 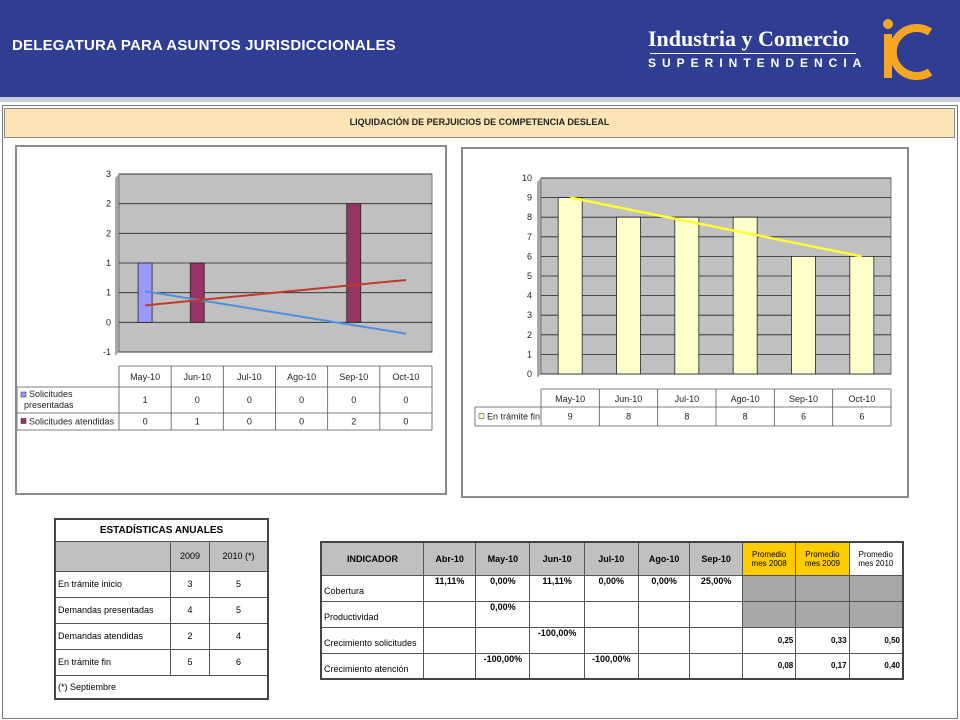 I want to click on data-value: 2, so click(x=353, y=422).